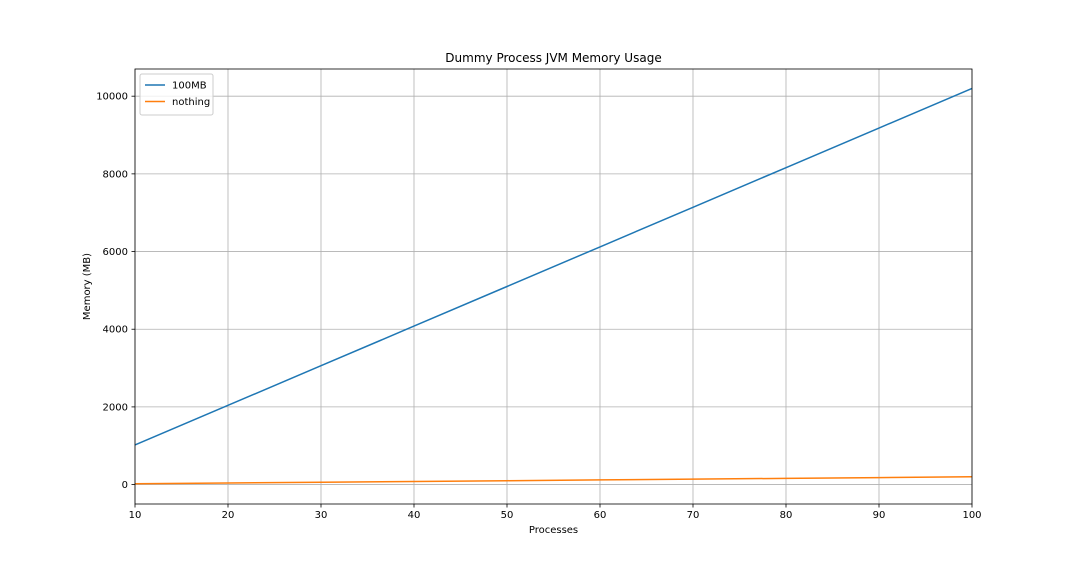 This screenshot has width=1080, height=576. I want to click on y-tick-label: 8000, so click(115, 174).